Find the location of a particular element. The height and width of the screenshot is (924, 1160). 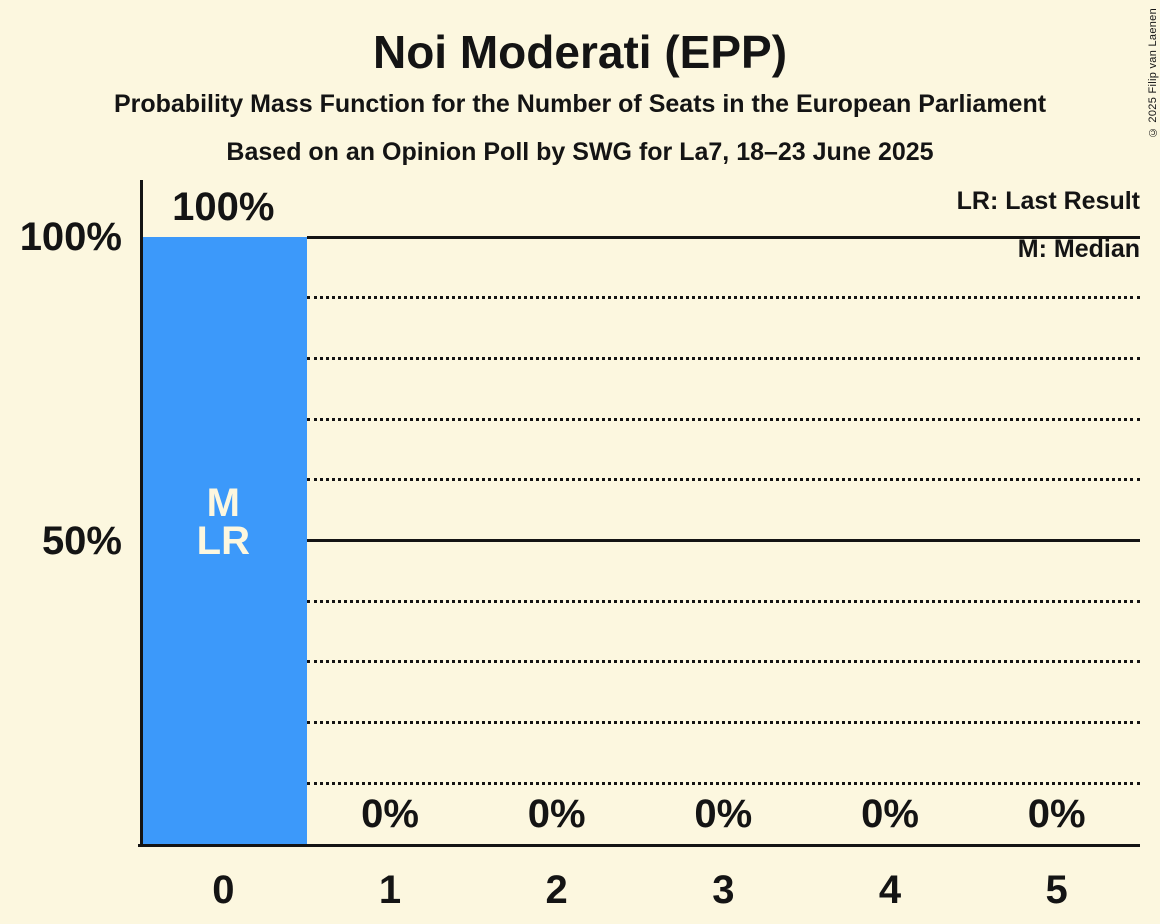

y-tick-label-100pct: 100% is located at coordinates (70, 237).